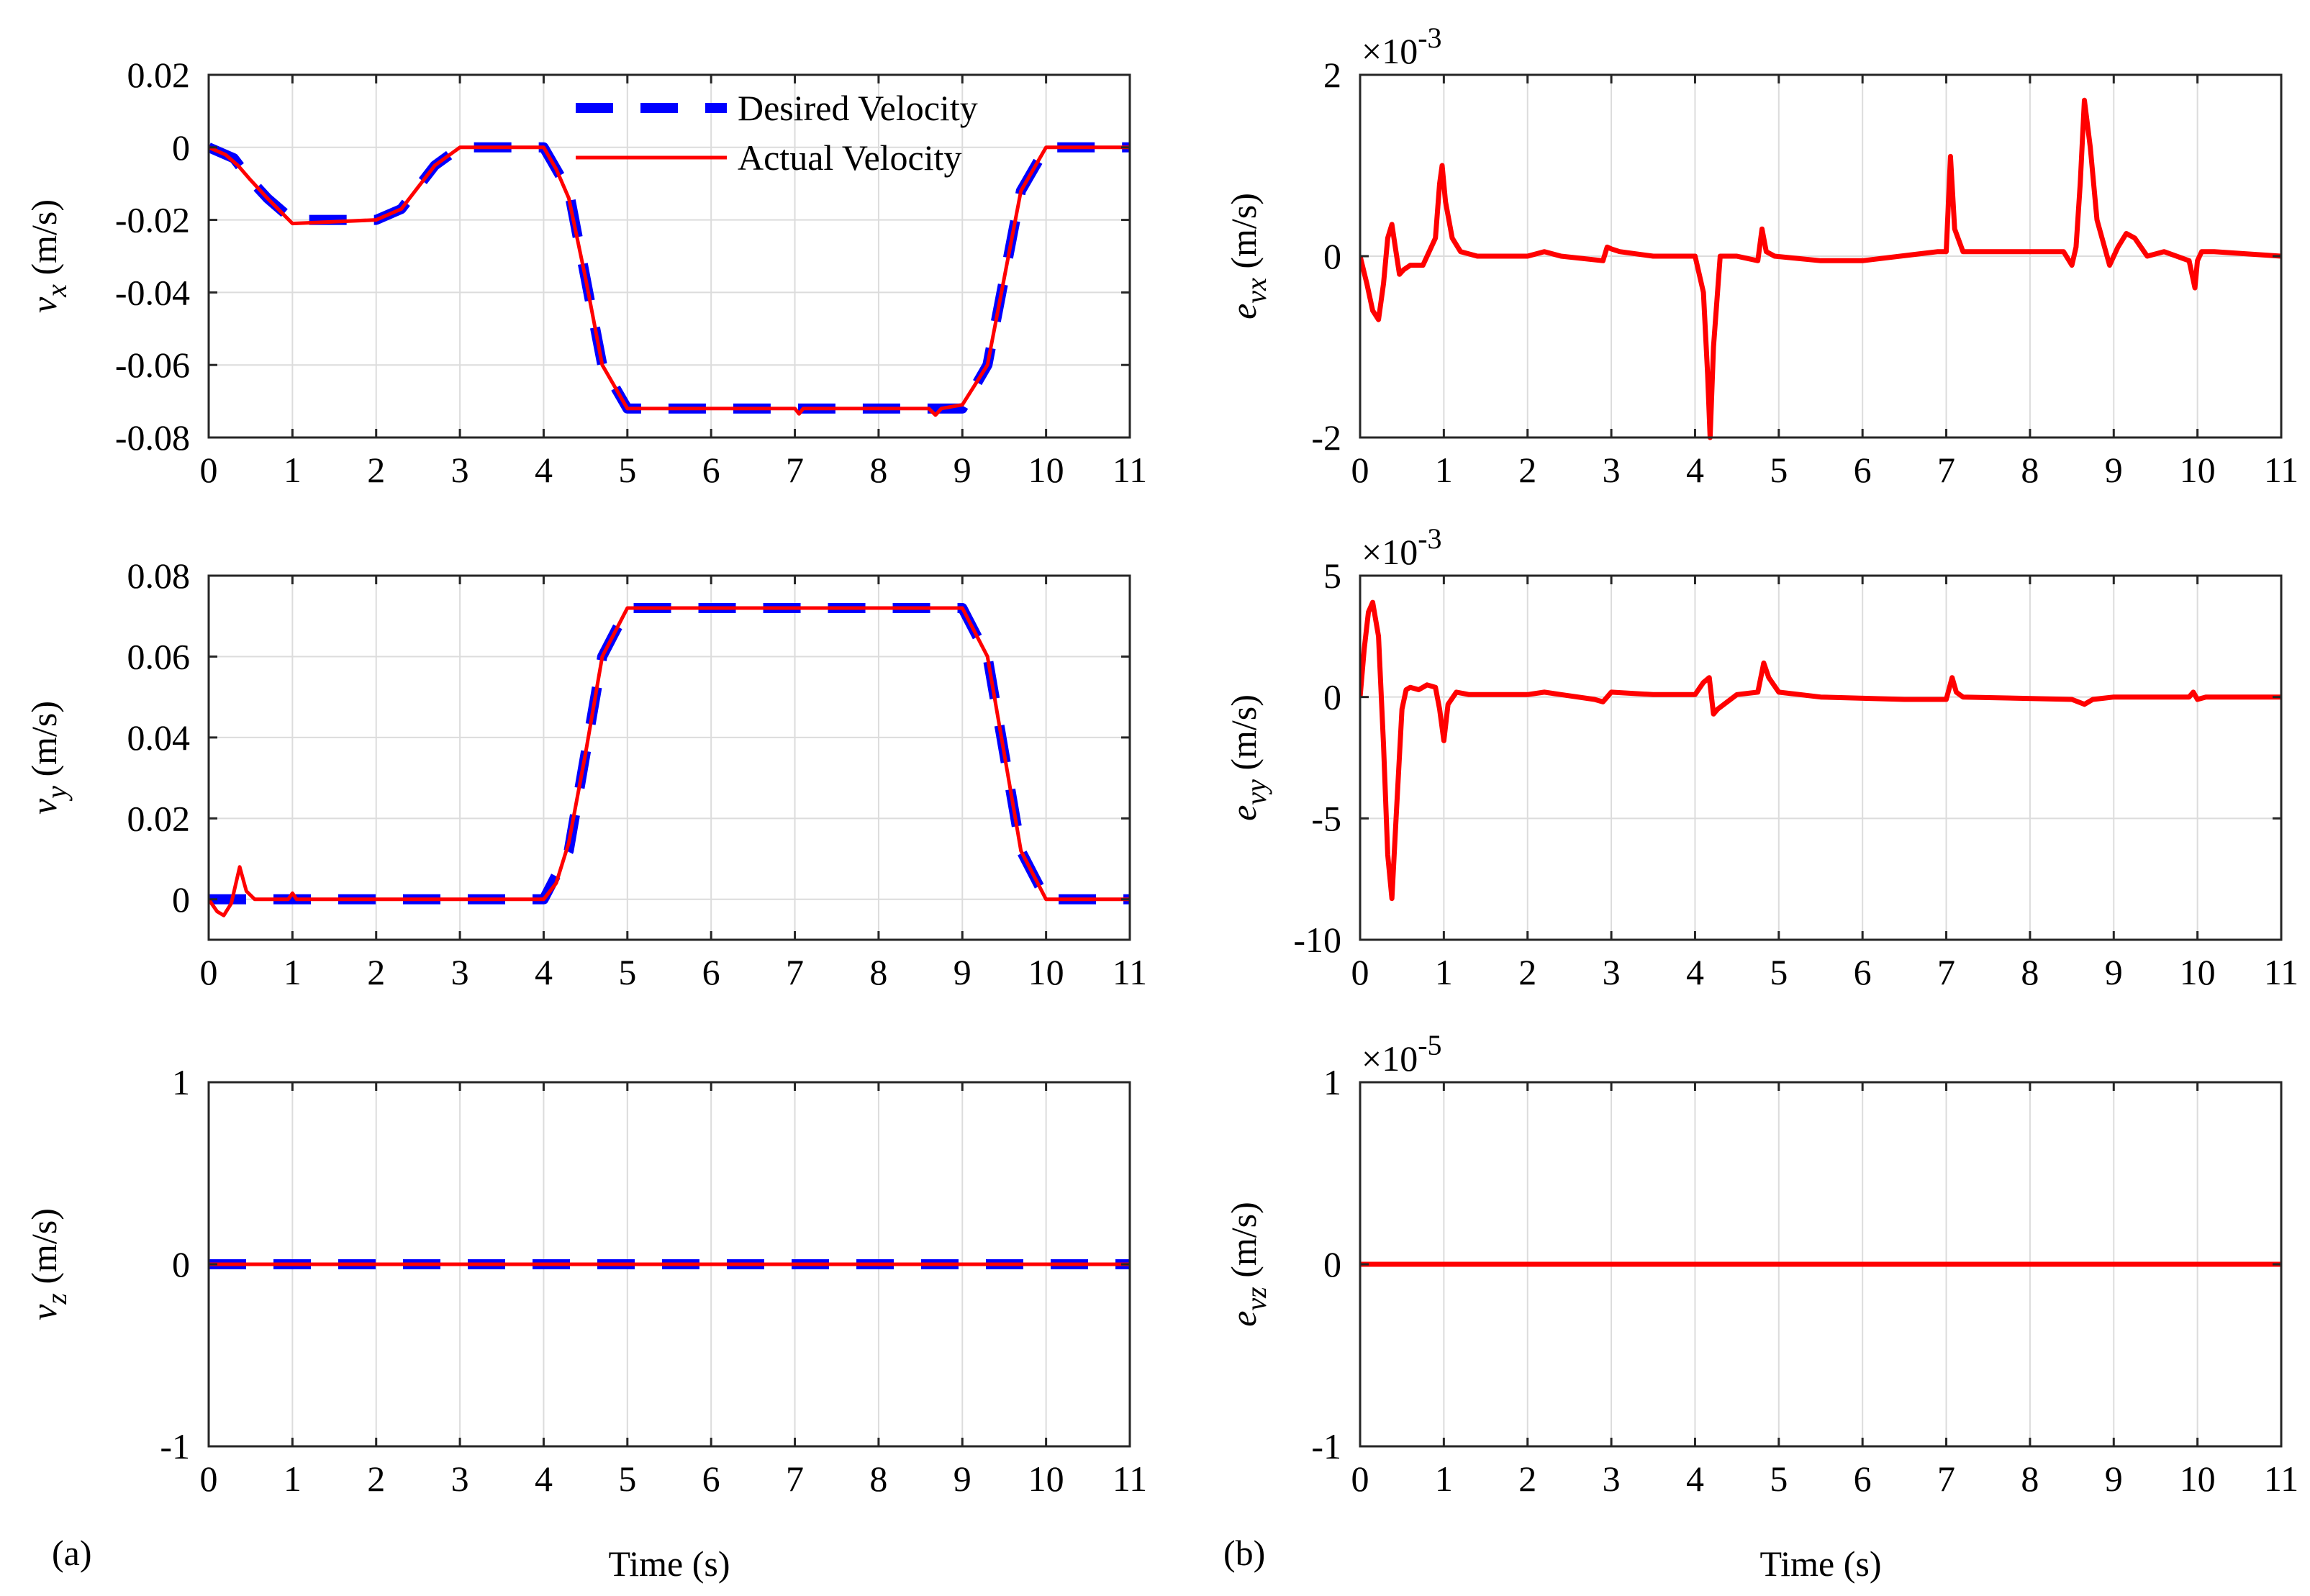 This screenshot has width=2310, height=1596. Describe the element at coordinates (1527, 972) in the screenshot. I see `xtick-label-evy-2: 2` at that location.